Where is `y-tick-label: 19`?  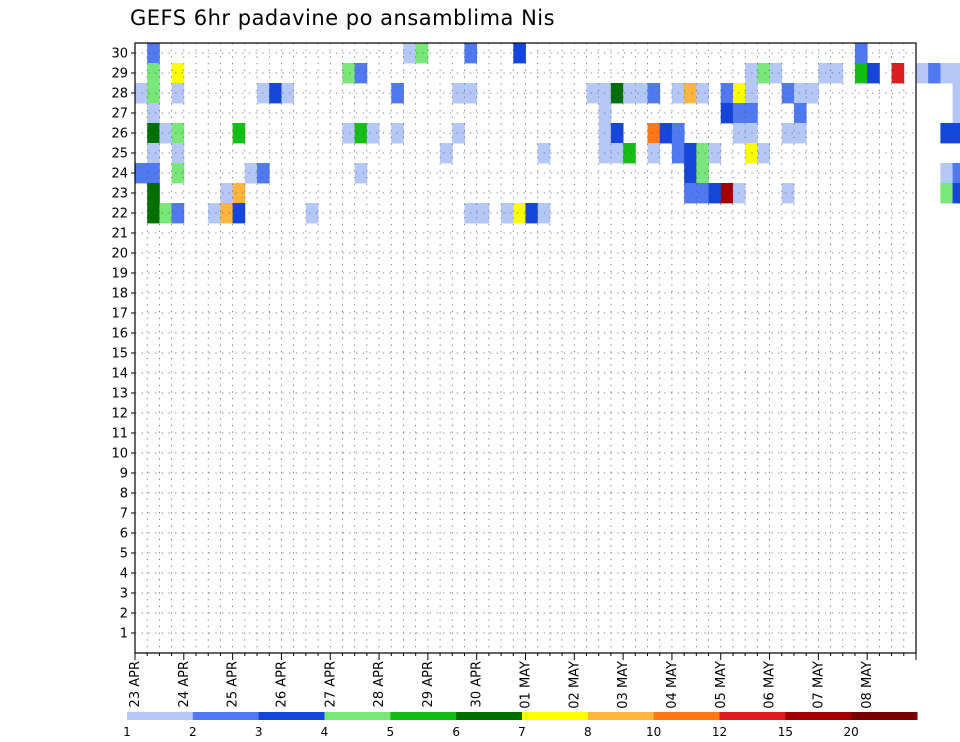 y-tick-label: 19 is located at coordinates (119, 274).